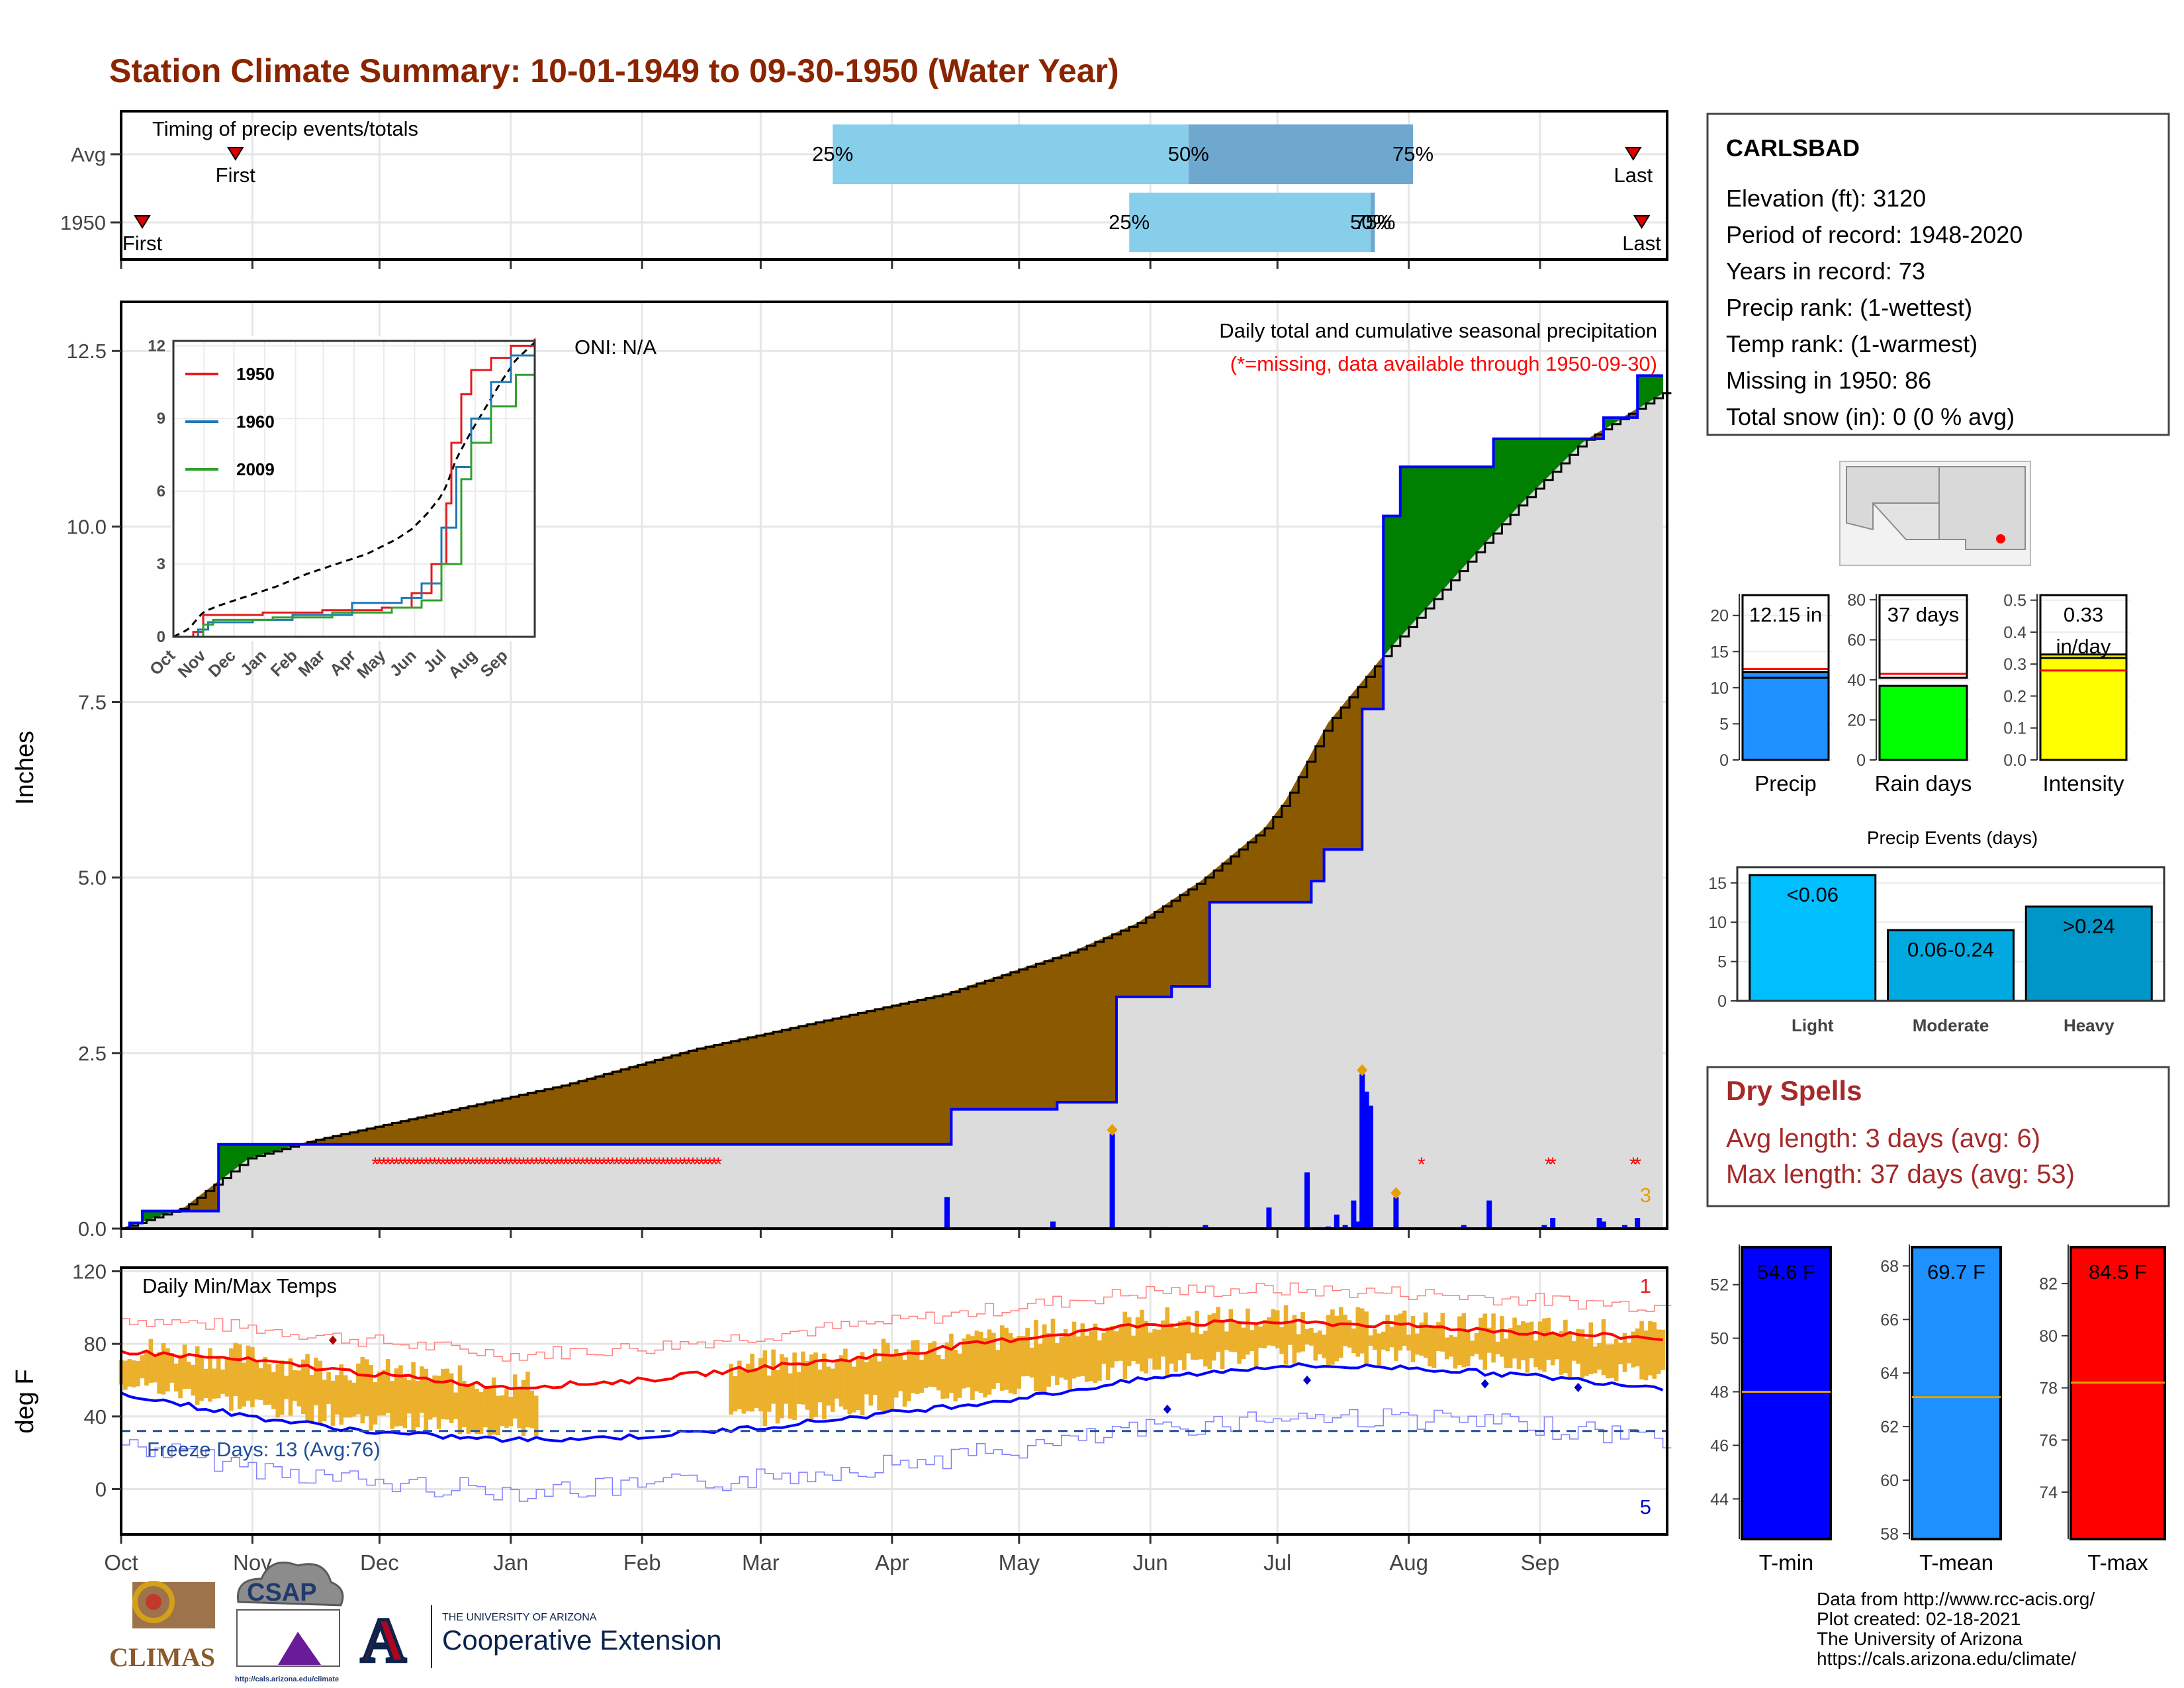 The height and width of the screenshot is (1688, 2184). What do you see at coordinates (2118, 1272) in the screenshot?
I see `temp-value-label: 84.5 F` at bounding box center [2118, 1272].